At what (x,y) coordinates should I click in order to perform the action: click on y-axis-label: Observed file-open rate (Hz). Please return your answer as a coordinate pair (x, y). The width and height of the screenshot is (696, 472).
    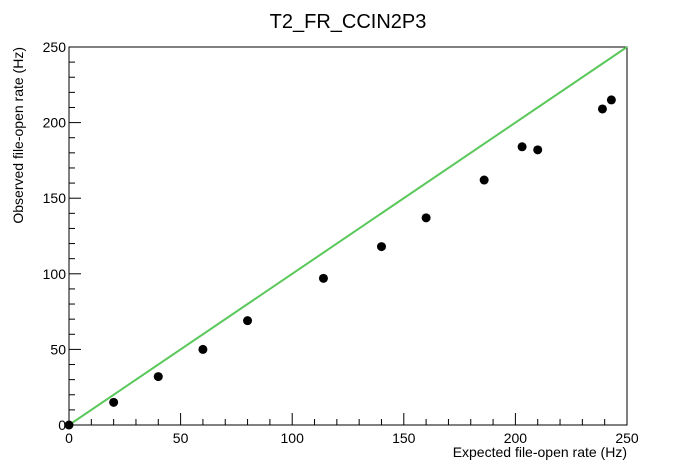
    Looking at the image, I should click on (18, 135).